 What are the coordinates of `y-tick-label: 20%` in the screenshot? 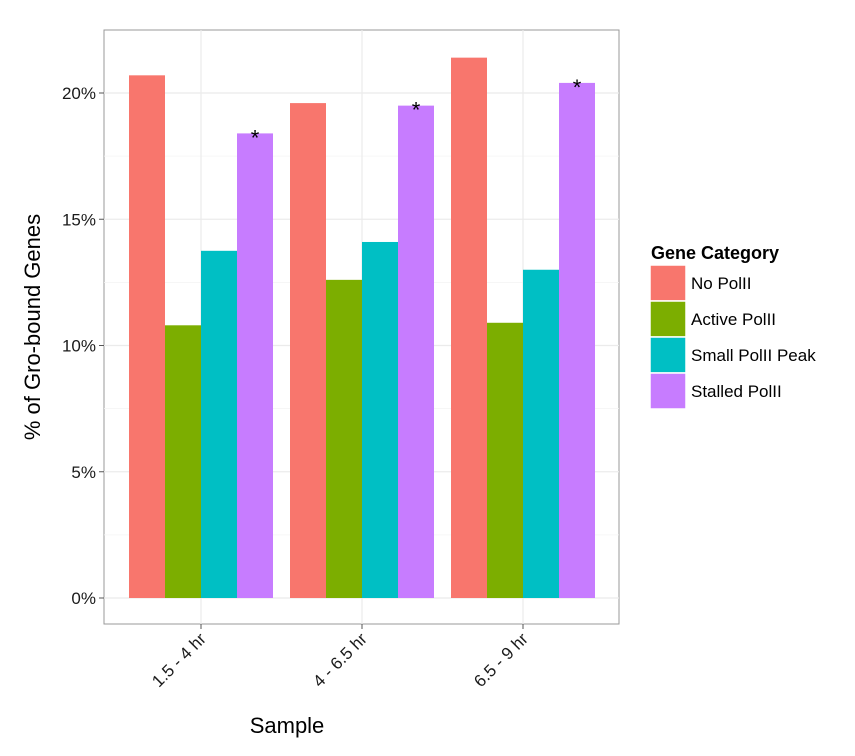 It's located at (79, 93).